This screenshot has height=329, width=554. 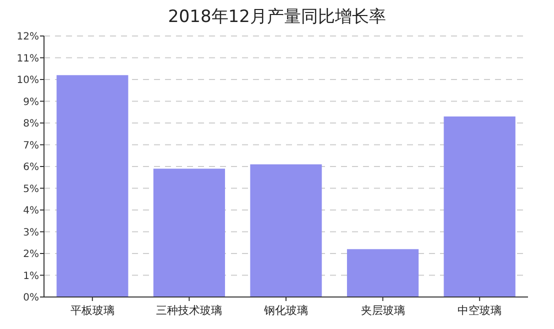 I want to click on y-tick-label: 9%, so click(x=31, y=102).